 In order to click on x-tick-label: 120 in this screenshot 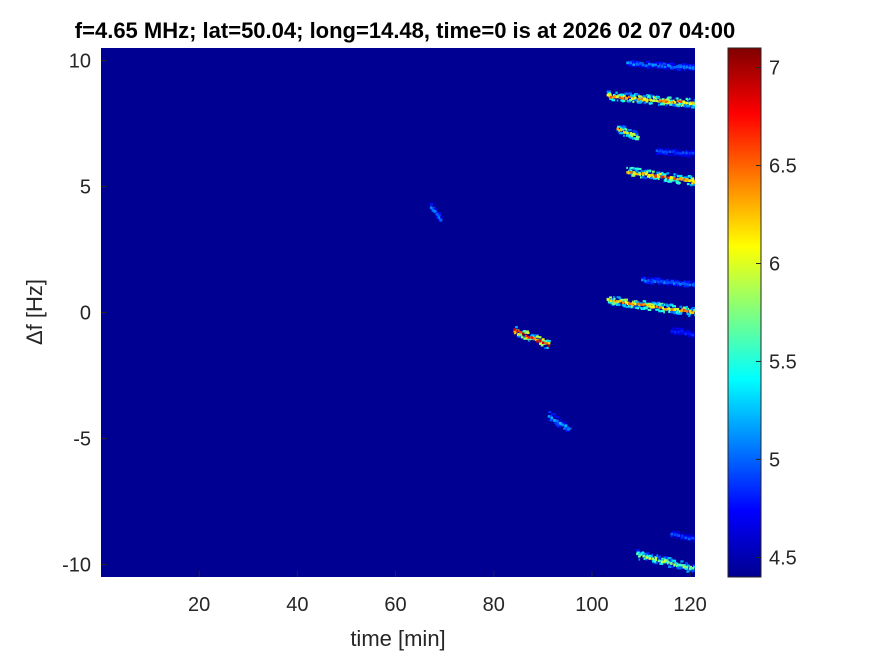, I will do `click(689, 605)`.